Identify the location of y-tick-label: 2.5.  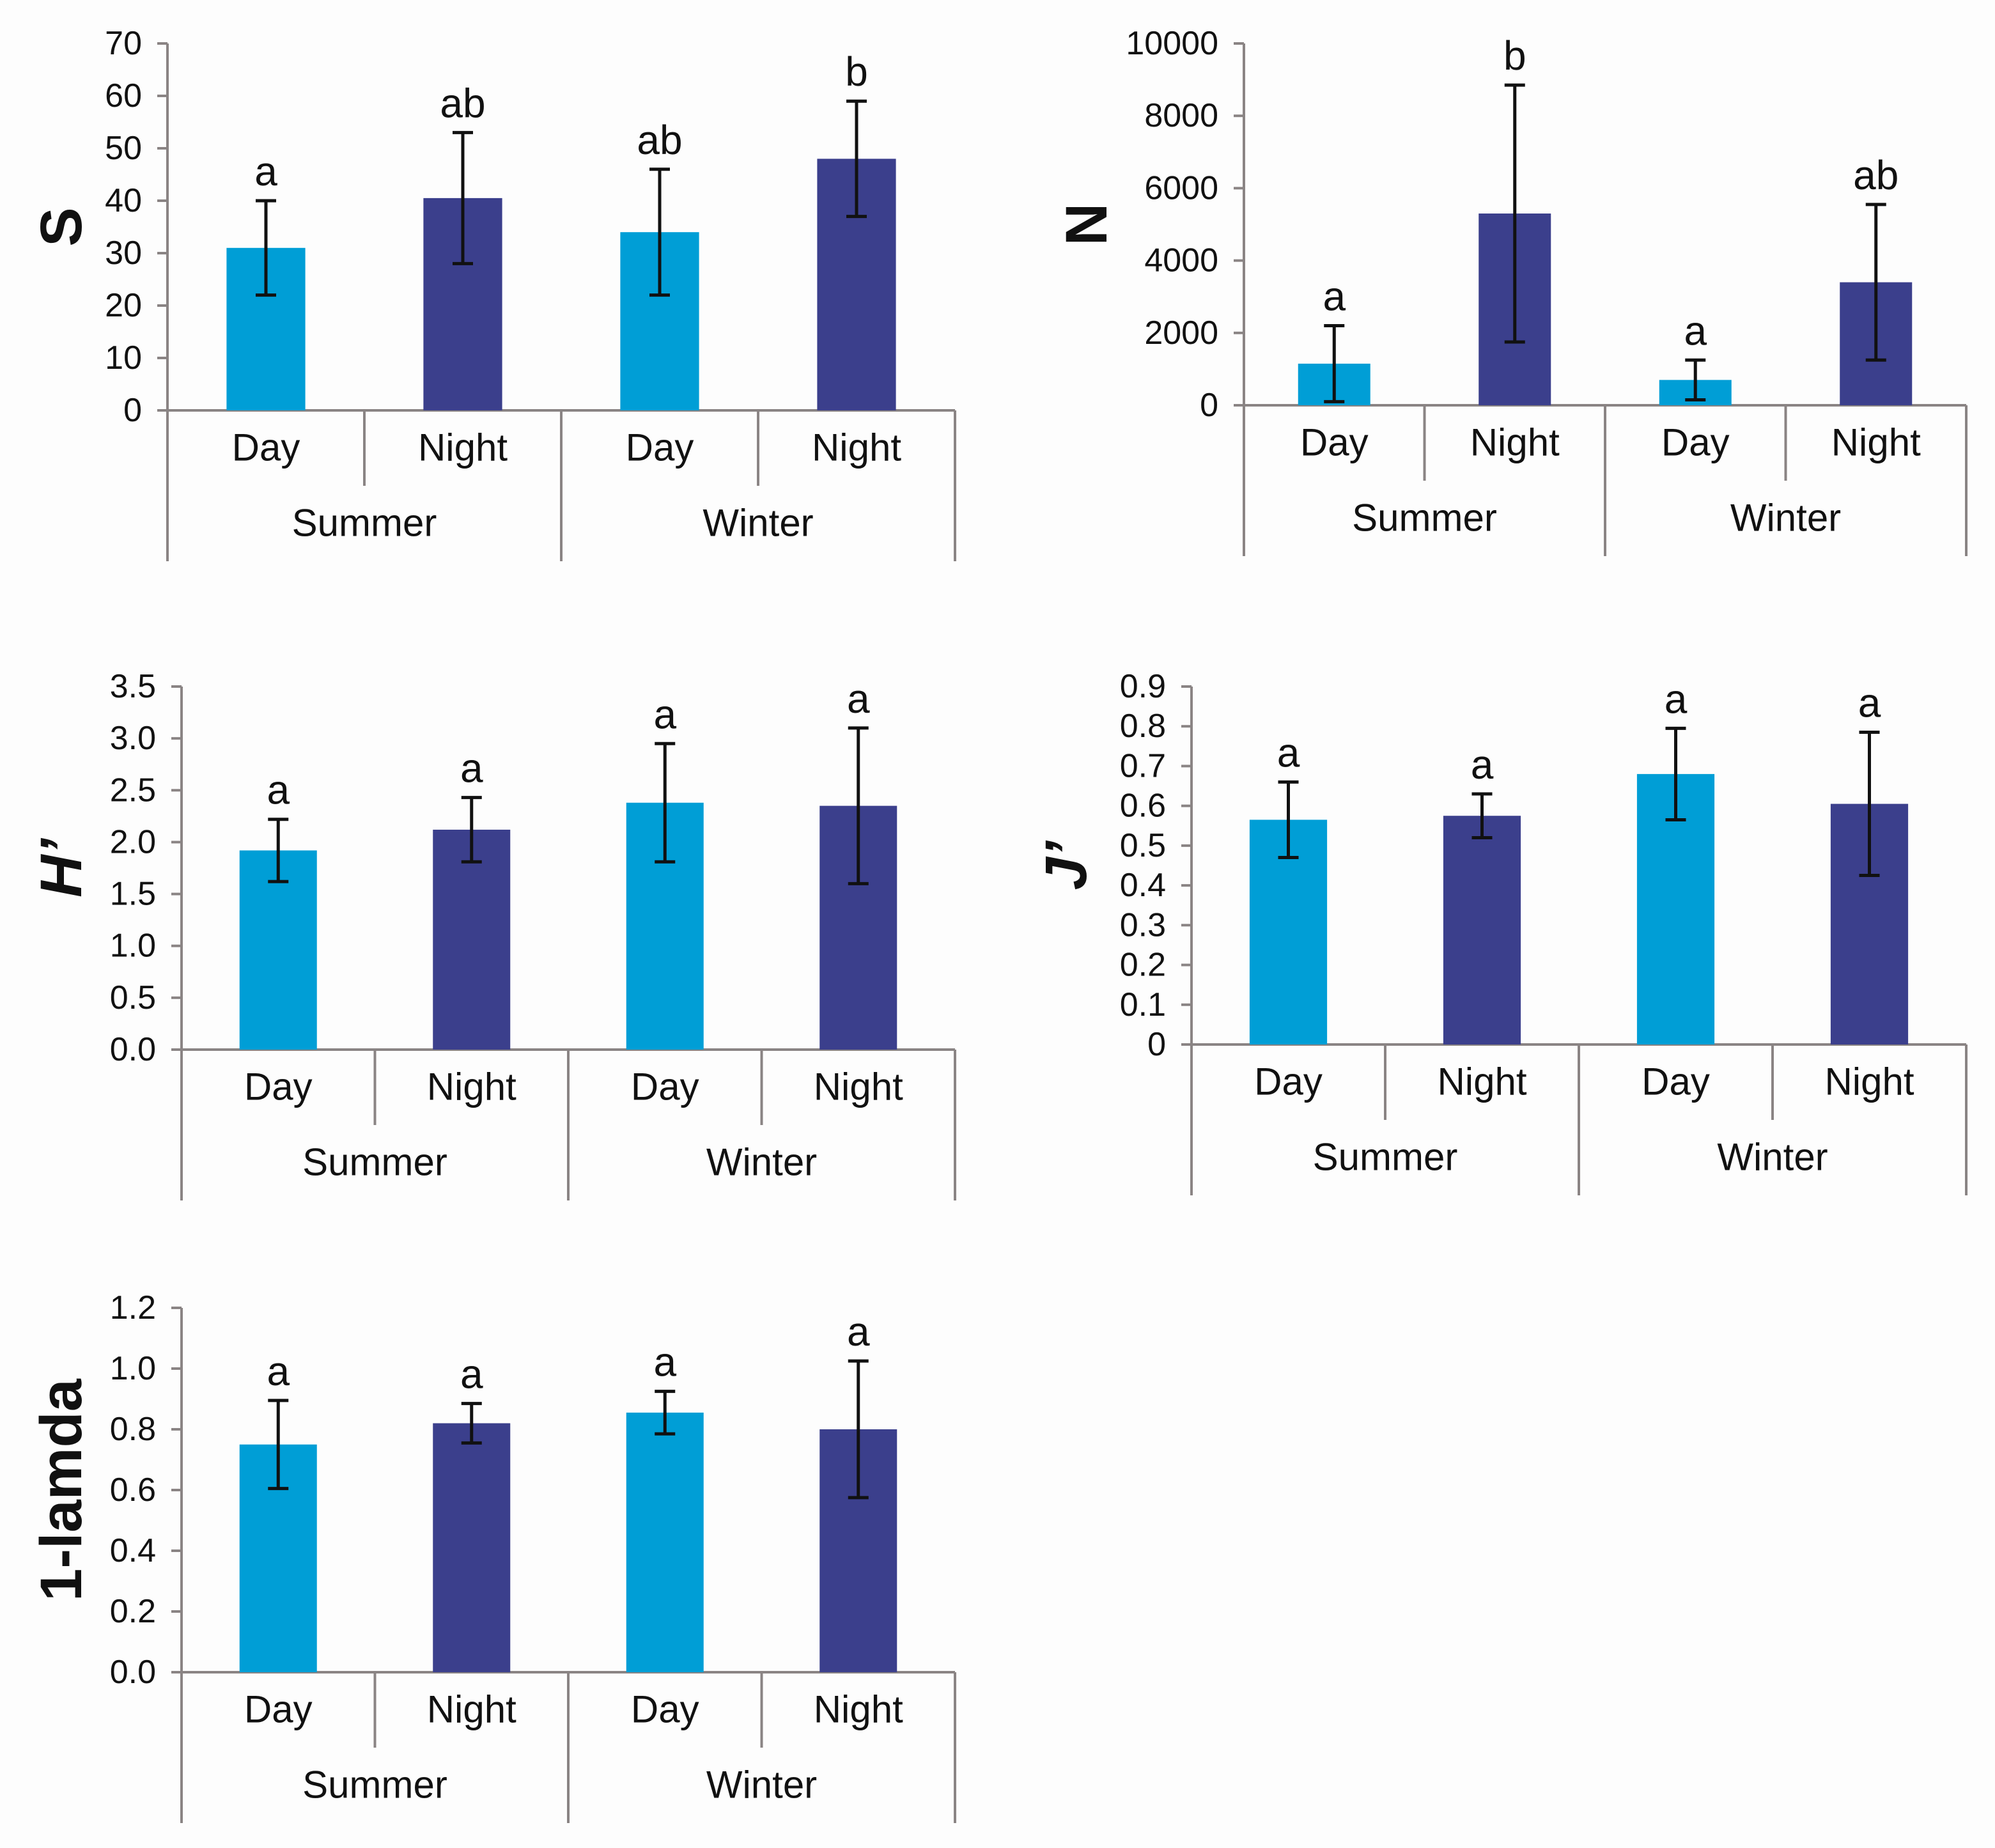
(133, 791).